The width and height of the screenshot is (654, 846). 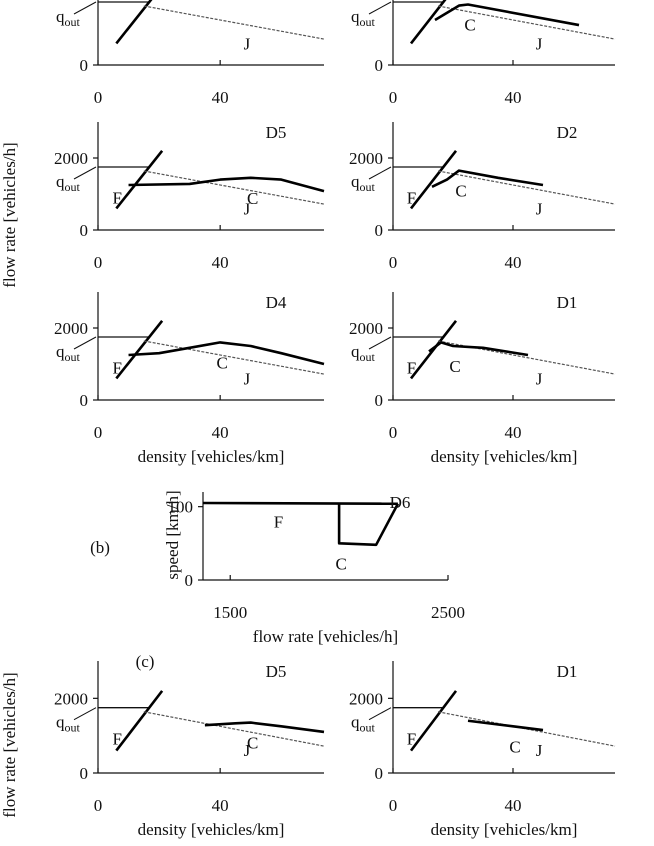 What do you see at coordinates (567, 132) in the screenshot?
I see `panel-title: D2` at bounding box center [567, 132].